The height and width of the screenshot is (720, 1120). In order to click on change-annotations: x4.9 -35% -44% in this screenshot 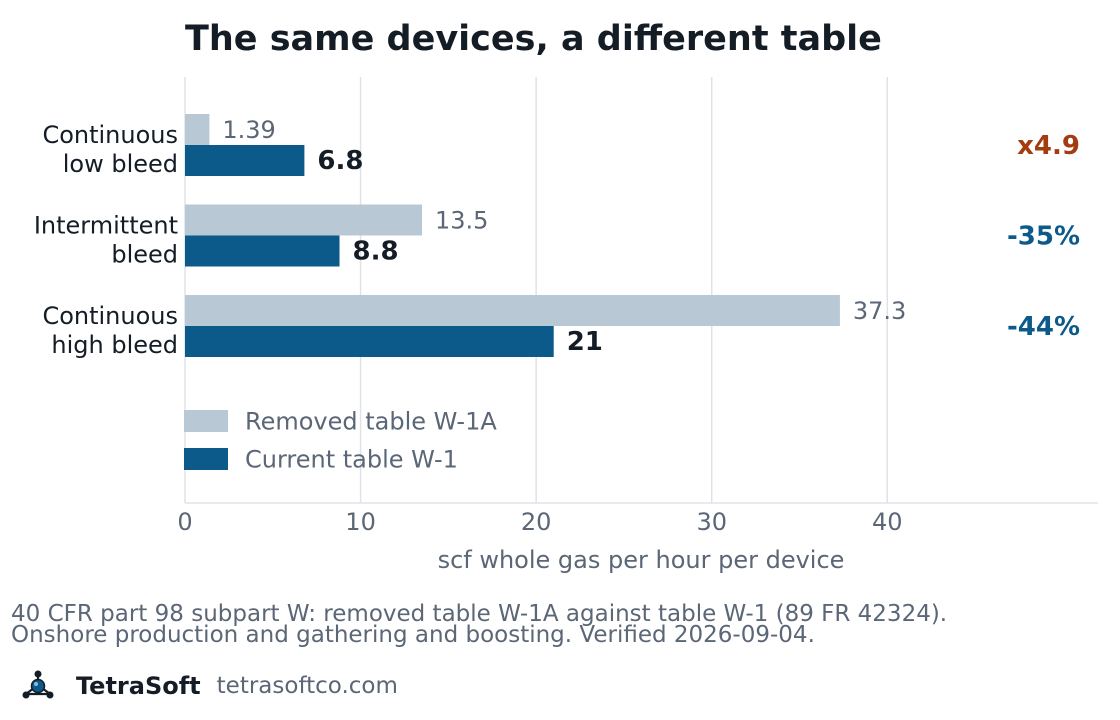, I will do `click(1043, 236)`.